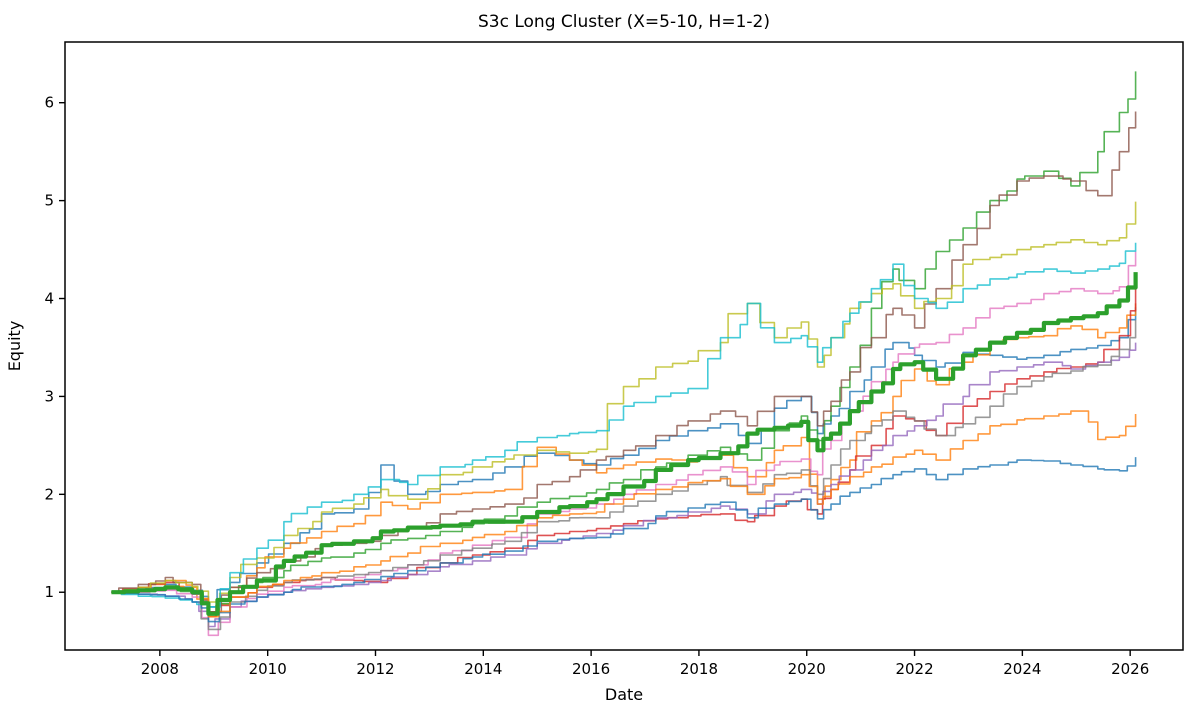  What do you see at coordinates (591, 669) in the screenshot?
I see `x-tick-label: 2016` at bounding box center [591, 669].